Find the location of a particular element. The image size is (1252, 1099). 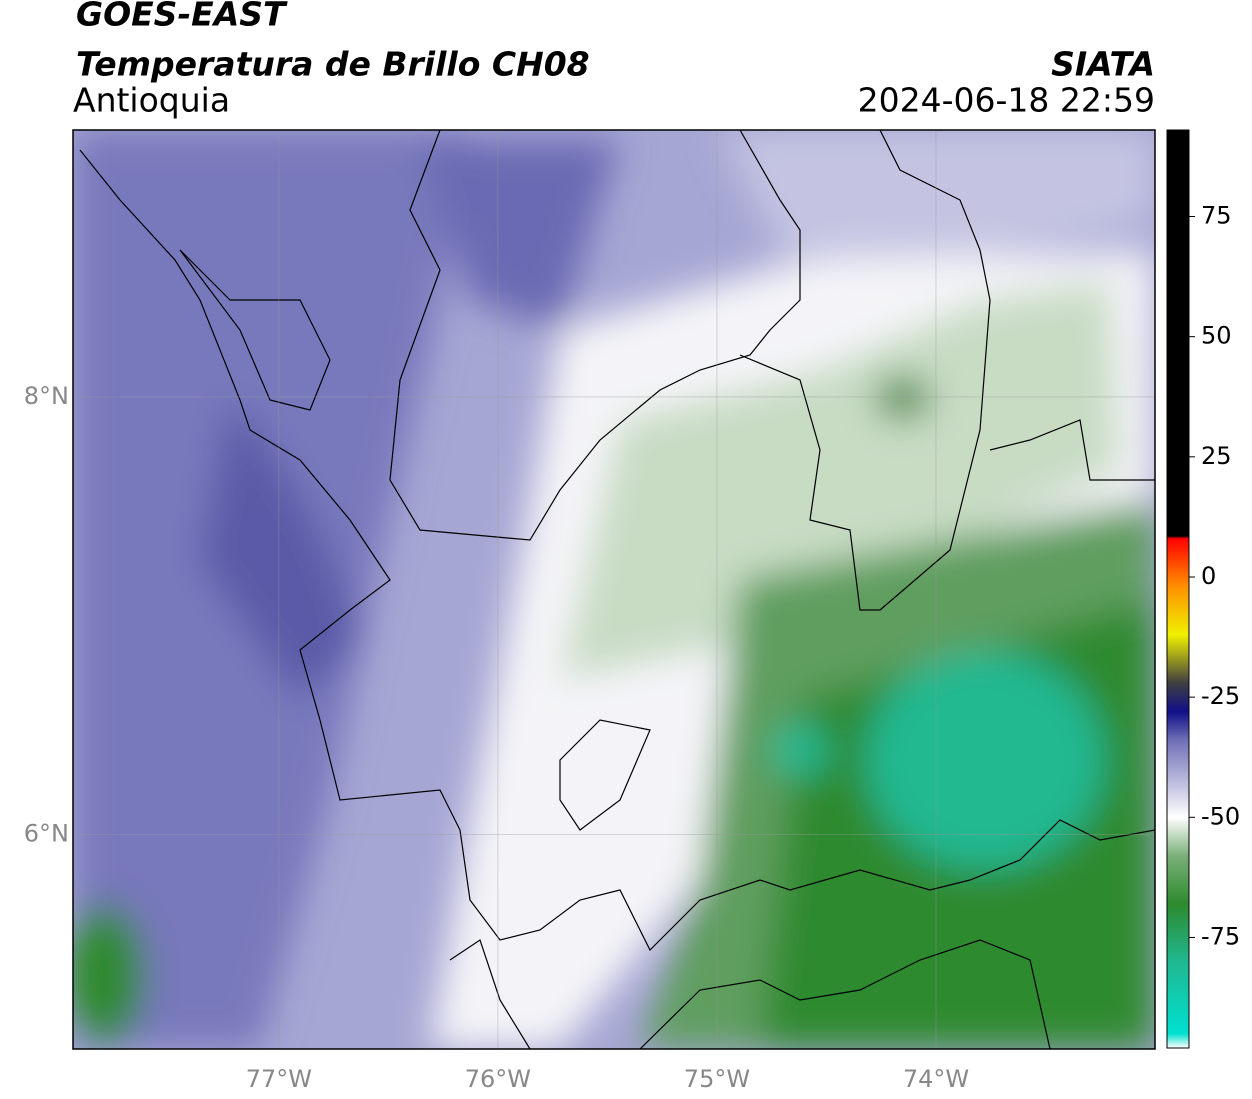

lat-tick-label: 8°N is located at coordinates (46, 396).